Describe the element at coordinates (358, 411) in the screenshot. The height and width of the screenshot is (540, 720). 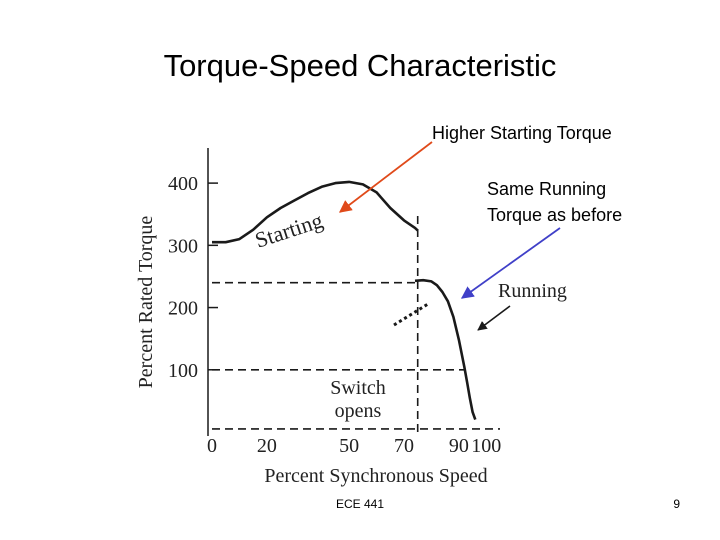
I see `switch-opens-label-line2: opens` at that location.